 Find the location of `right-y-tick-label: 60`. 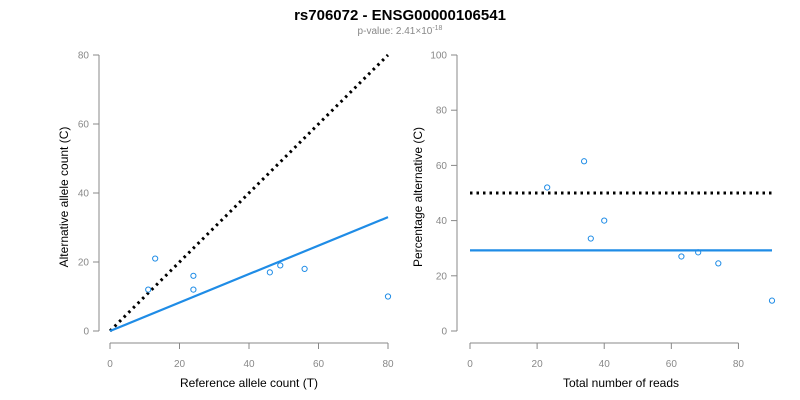

right-y-tick-label: 60 is located at coordinates (442, 166).